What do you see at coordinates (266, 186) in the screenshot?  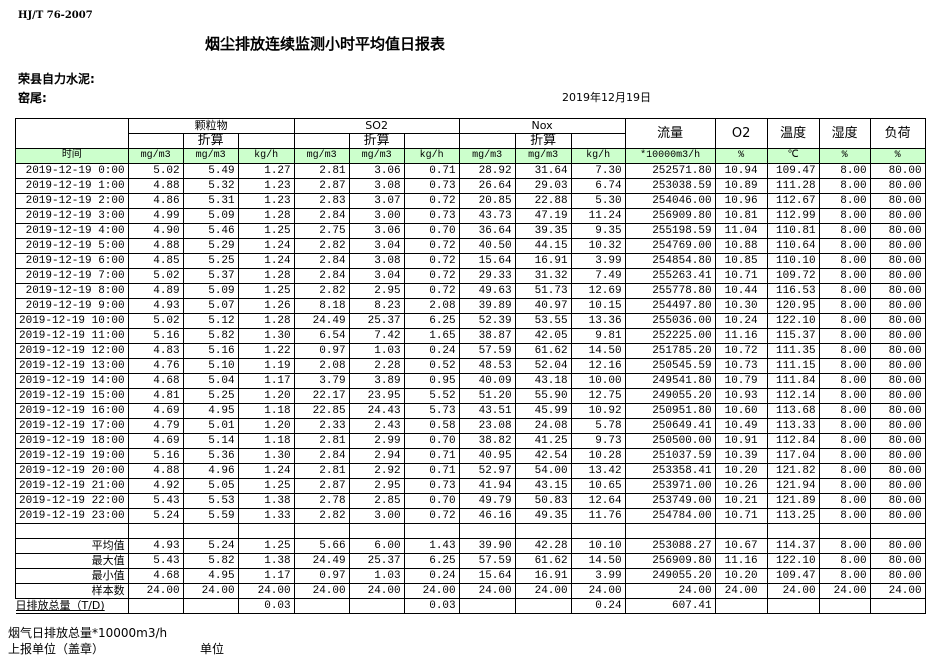 I see `value-cell: 1.23` at bounding box center [266, 186].